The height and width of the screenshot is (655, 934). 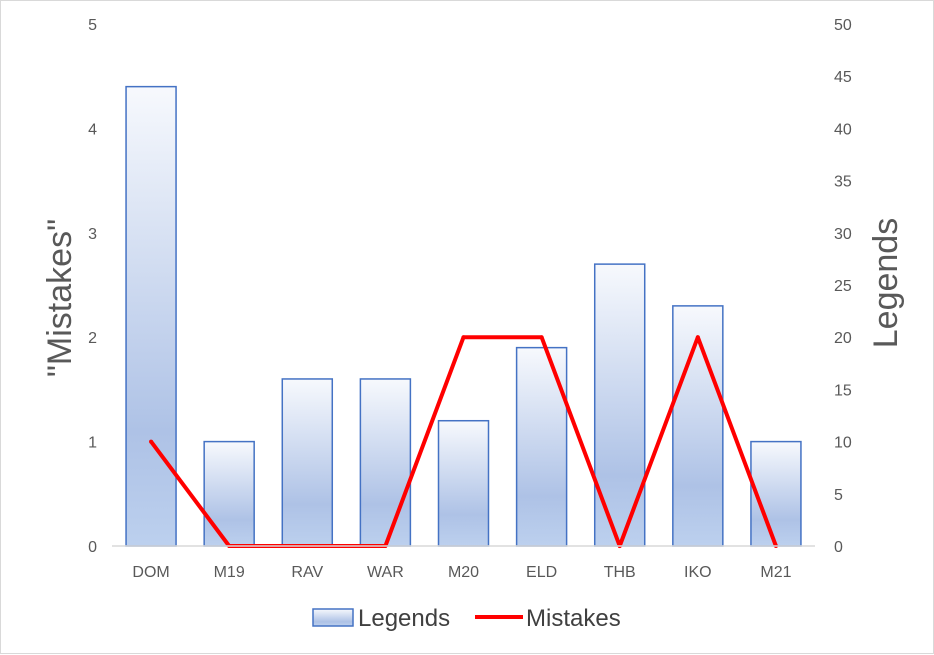 What do you see at coordinates (843, 25) in the screenshot?
I see `right-tick-label: 50` at bounding box center [843, 25].